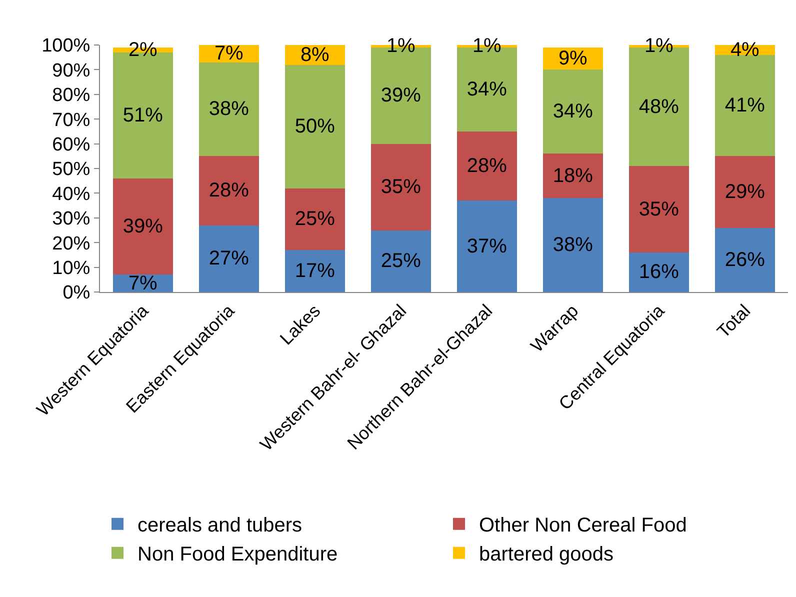  Describe the element at coordinates (220, 525) in the screenshot. I see `legend-label: cereals and tubers` at that location.